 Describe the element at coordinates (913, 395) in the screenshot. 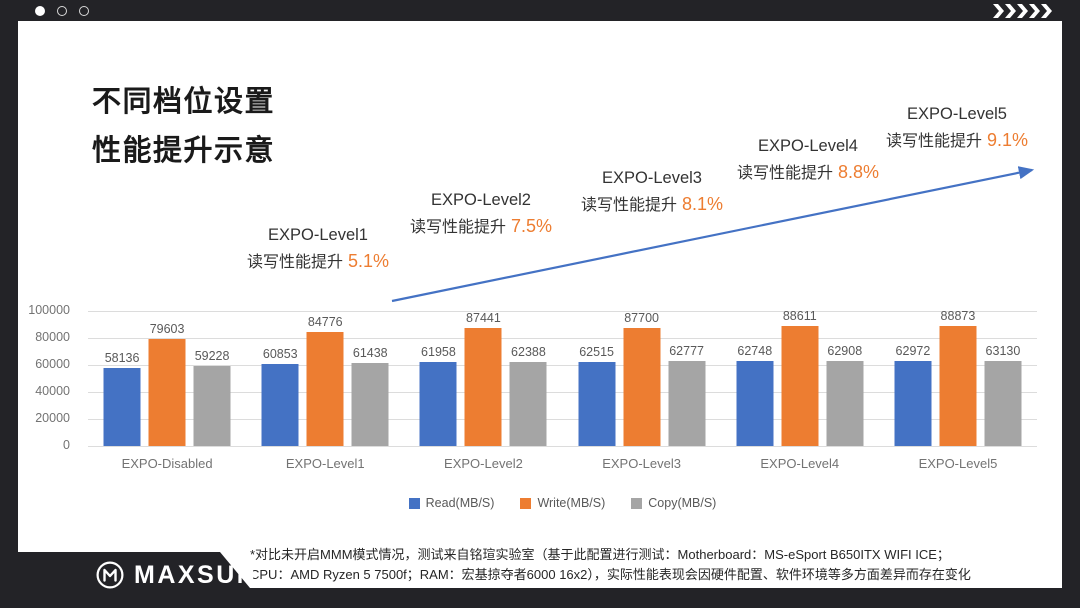

I see `bar-read-mb-s-: 62972` at that location.